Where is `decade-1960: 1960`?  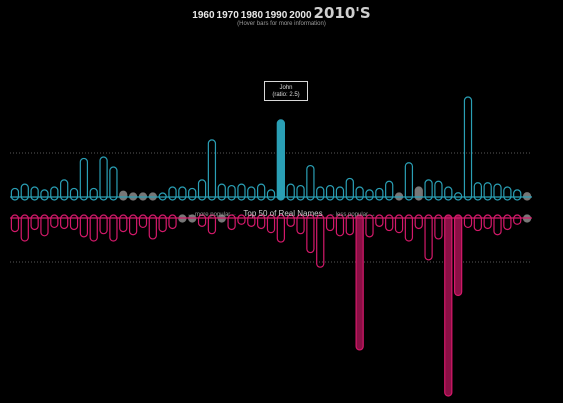 decade-1960: 1960 is located at coordinates (203, 15).